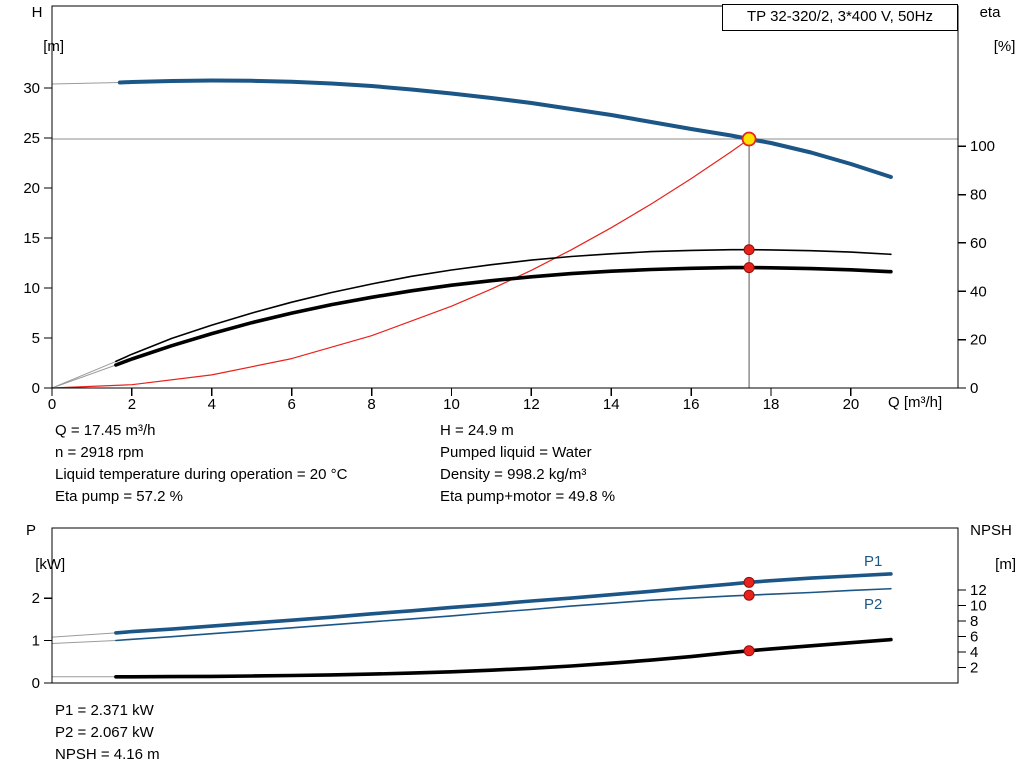 This screenshot has width=1024, height=781. What do you see at coordinates (990, 12) in the screenshot?
I see `eta-axis-symbol: eta` at bounding box center [990, 12].